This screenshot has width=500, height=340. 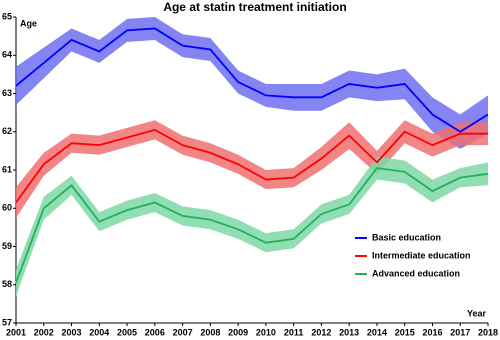 I want to click on x-tick-label: 2015, so click(x=405, y=332).